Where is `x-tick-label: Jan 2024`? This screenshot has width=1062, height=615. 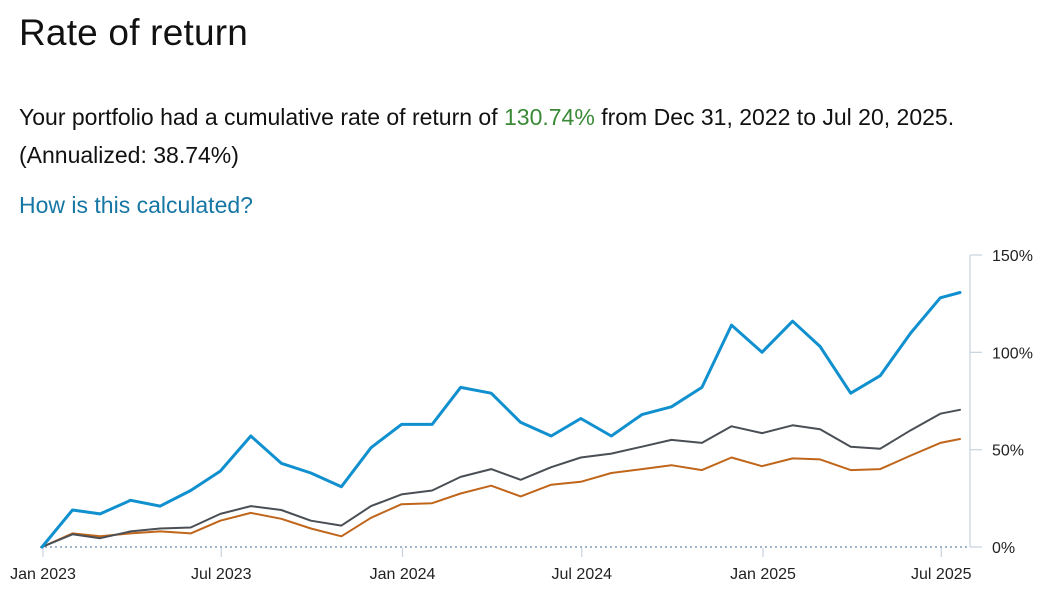
x-tick-label: Jan 2024 is located at coordinates (403, 574).